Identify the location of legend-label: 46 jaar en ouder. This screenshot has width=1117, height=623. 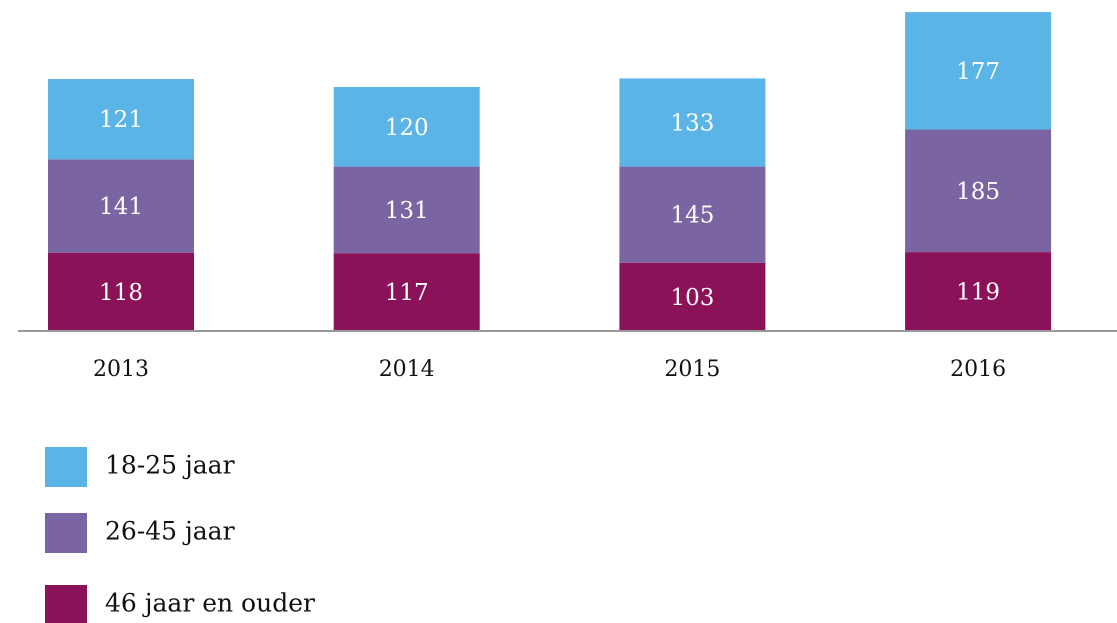
(210, 603).